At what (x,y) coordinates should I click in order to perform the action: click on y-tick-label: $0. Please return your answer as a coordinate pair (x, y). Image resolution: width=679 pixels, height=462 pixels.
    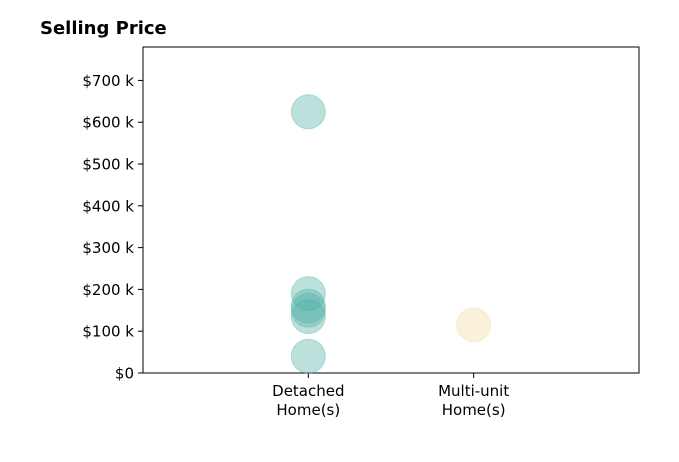
    Looking at the image, I should click on (124, 374).